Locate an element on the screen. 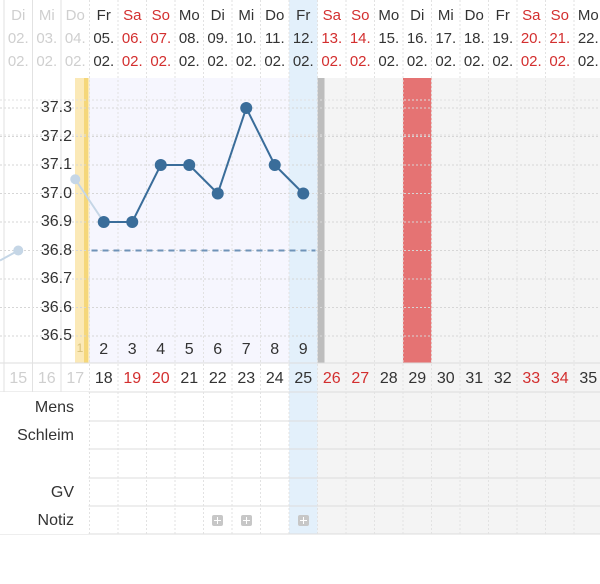  day-number: 27 is located at coordinates (360, 378).